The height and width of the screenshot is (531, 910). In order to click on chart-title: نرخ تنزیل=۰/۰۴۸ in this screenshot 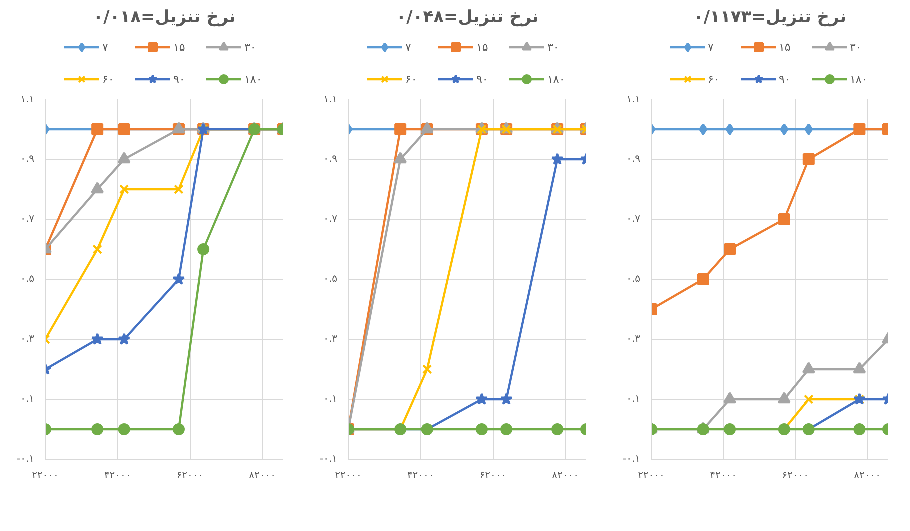, I will do `click(467, 18)`.